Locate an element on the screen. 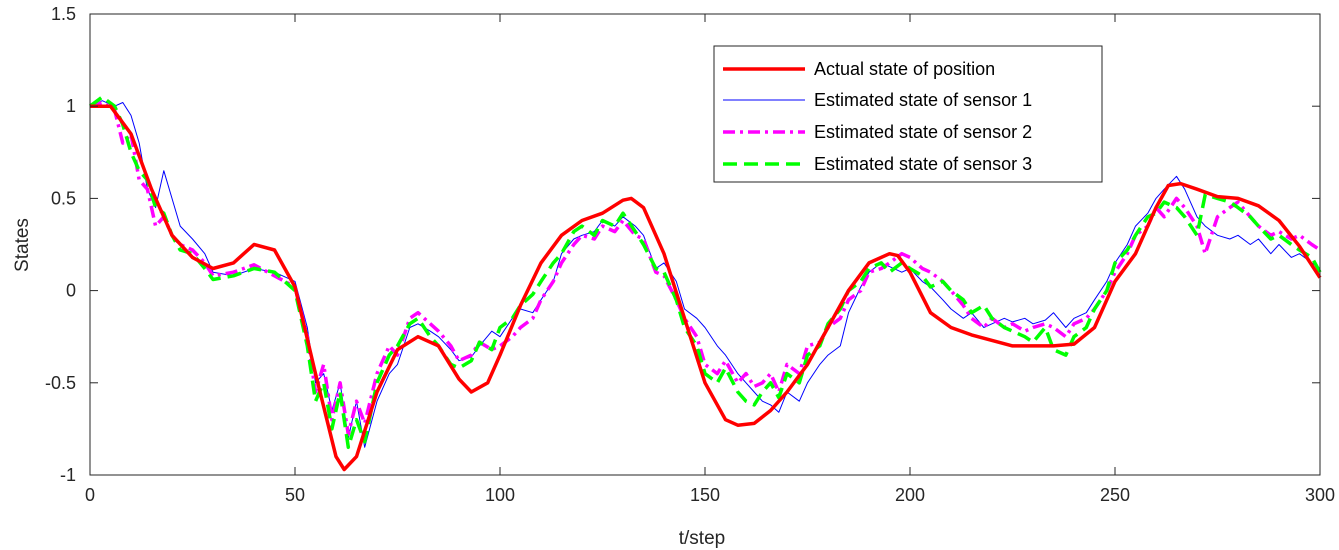 This screenshot has width=1339, height=550. y-tick-label: 1.5 is located at coordinates (63, 14).